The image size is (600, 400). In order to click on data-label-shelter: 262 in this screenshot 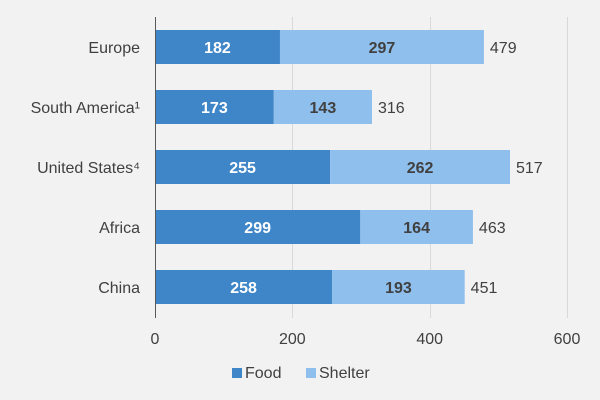, I will do `click(420, 168)`.